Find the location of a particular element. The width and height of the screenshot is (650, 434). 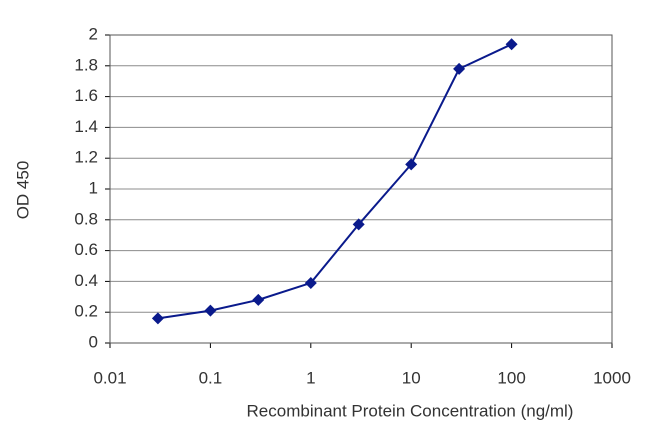

x-tick-label: 10 is located at coordinates (411, 377).